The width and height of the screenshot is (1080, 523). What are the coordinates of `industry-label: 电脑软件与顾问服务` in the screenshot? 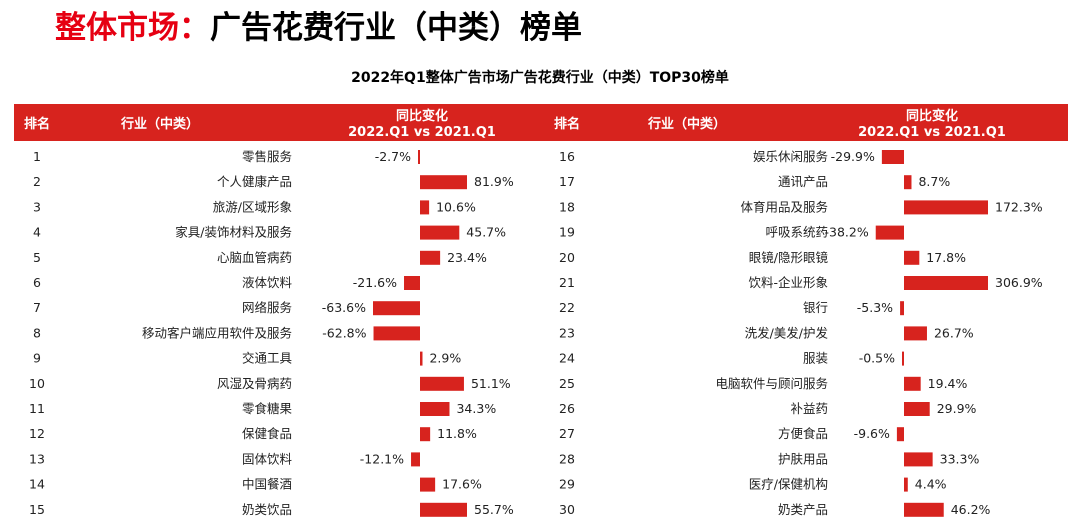 It's located at (771, 383).